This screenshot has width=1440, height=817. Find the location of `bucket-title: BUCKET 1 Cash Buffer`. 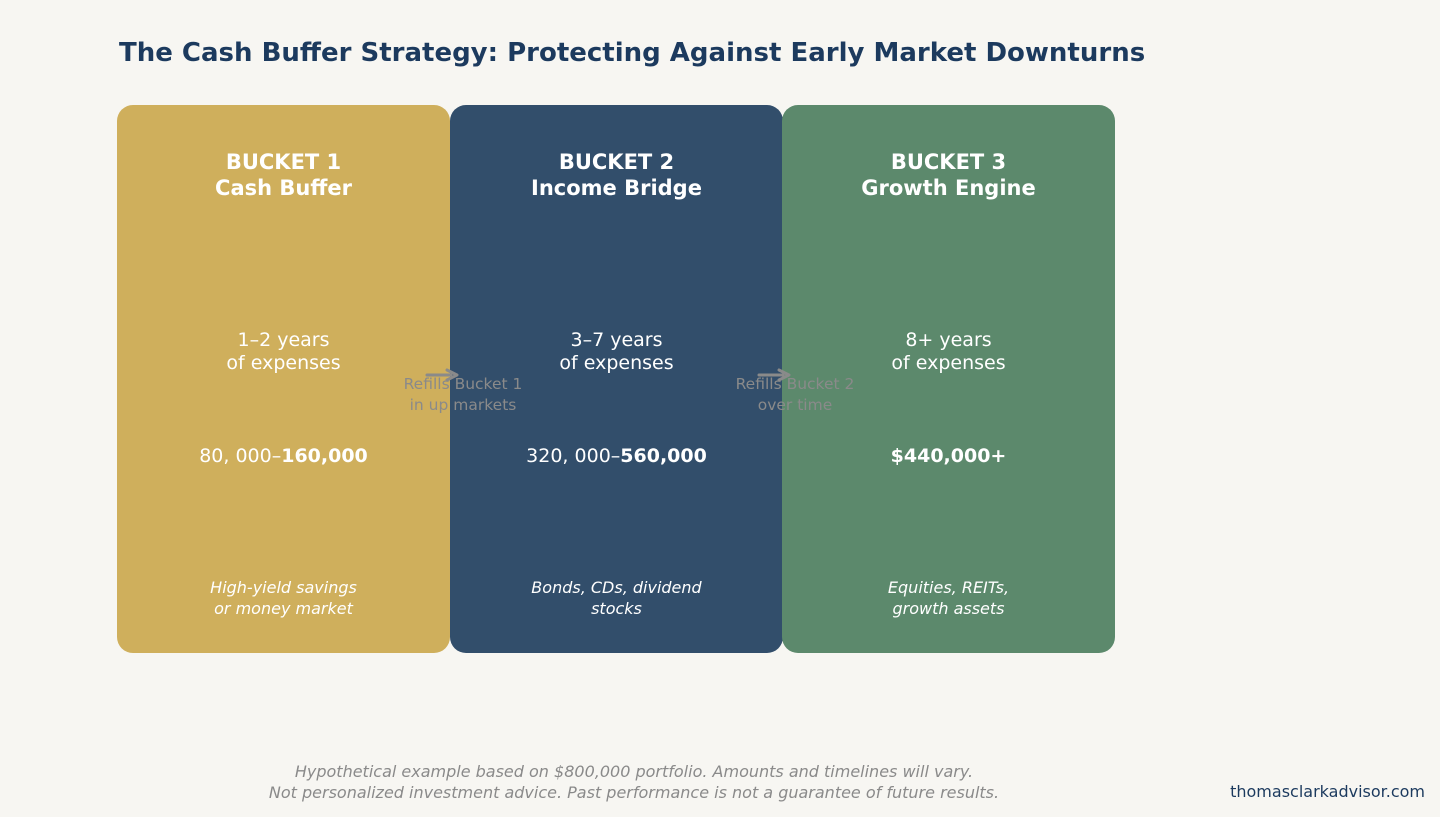

bucket-title: BUCKET 1 Cash Buffer is located at coordinates (283, 175).